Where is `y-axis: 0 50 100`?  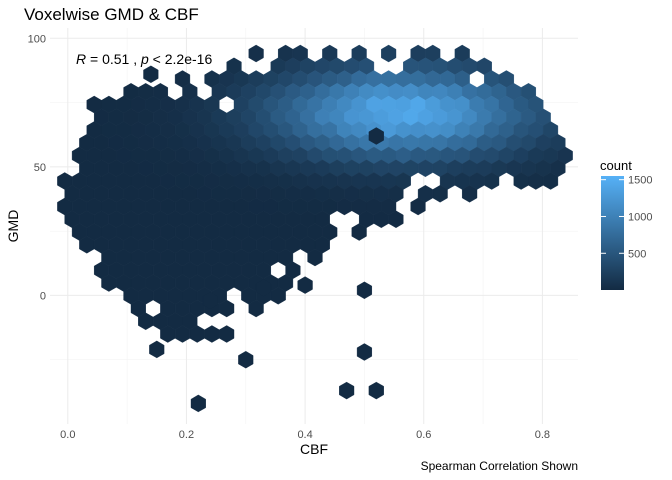 y-axis: 0 50 100 is located at coordinates (37, 167).